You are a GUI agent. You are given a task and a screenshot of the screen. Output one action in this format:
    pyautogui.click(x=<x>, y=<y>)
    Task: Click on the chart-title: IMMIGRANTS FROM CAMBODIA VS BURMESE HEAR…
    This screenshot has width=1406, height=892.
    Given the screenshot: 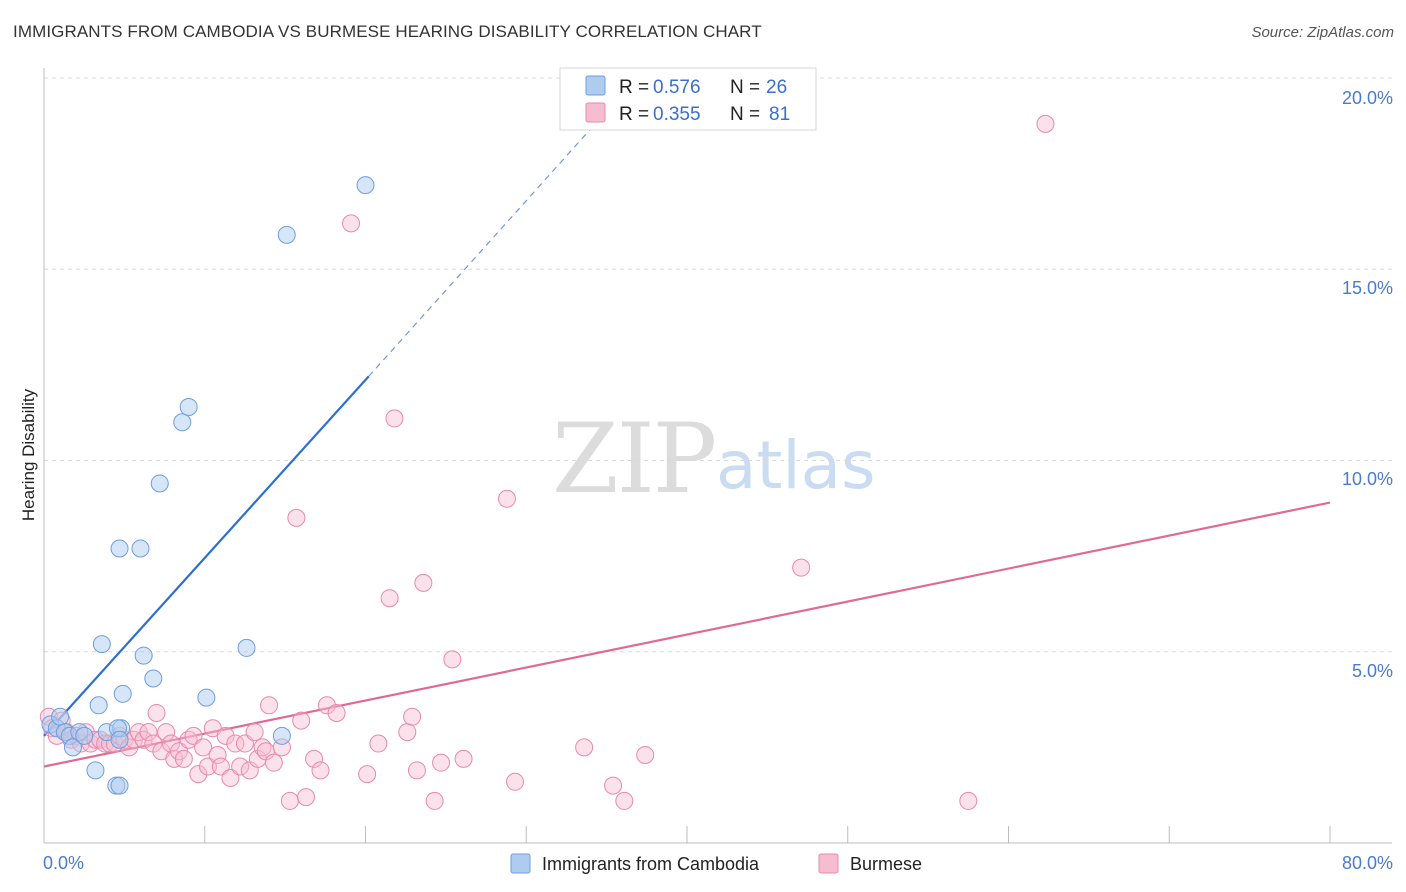 What is the action you would take?
    pyautogui.click(x=387, y=31)
    